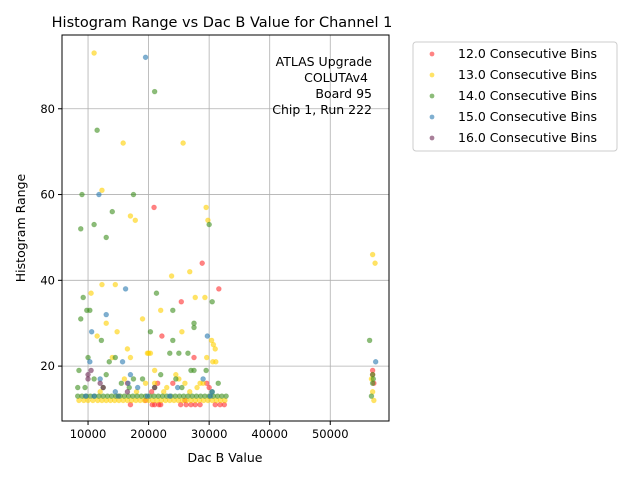 This screenshot has width=640, height=480. Describe the element at coordinates (47, 280) in the screenshot. I see `y-tick-label: 40` at that location.